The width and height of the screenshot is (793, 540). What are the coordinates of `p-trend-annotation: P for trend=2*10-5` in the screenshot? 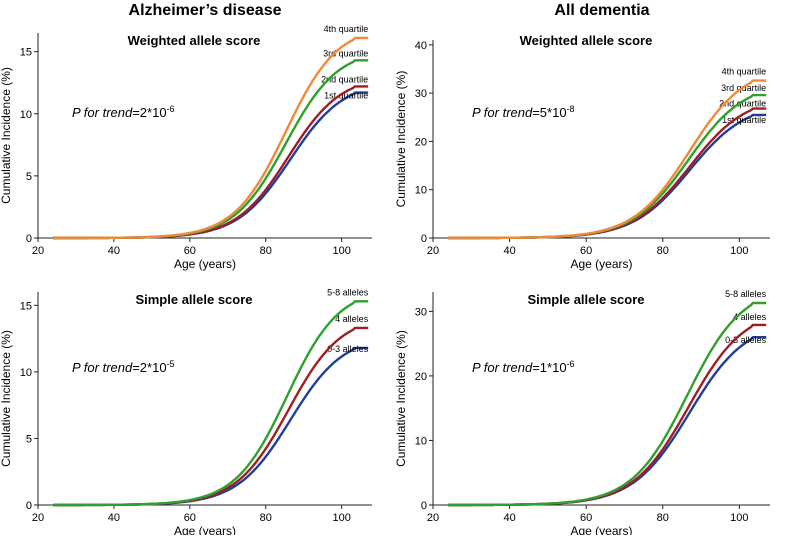 It's located at (123, 367).